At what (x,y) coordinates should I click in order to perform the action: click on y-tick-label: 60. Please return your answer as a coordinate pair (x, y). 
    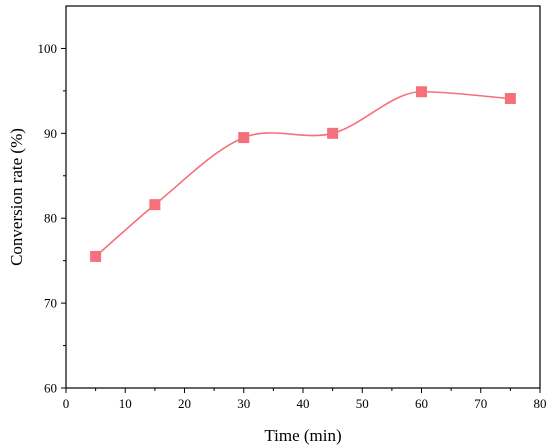
    Looking at the image, I should click on (50, 388).